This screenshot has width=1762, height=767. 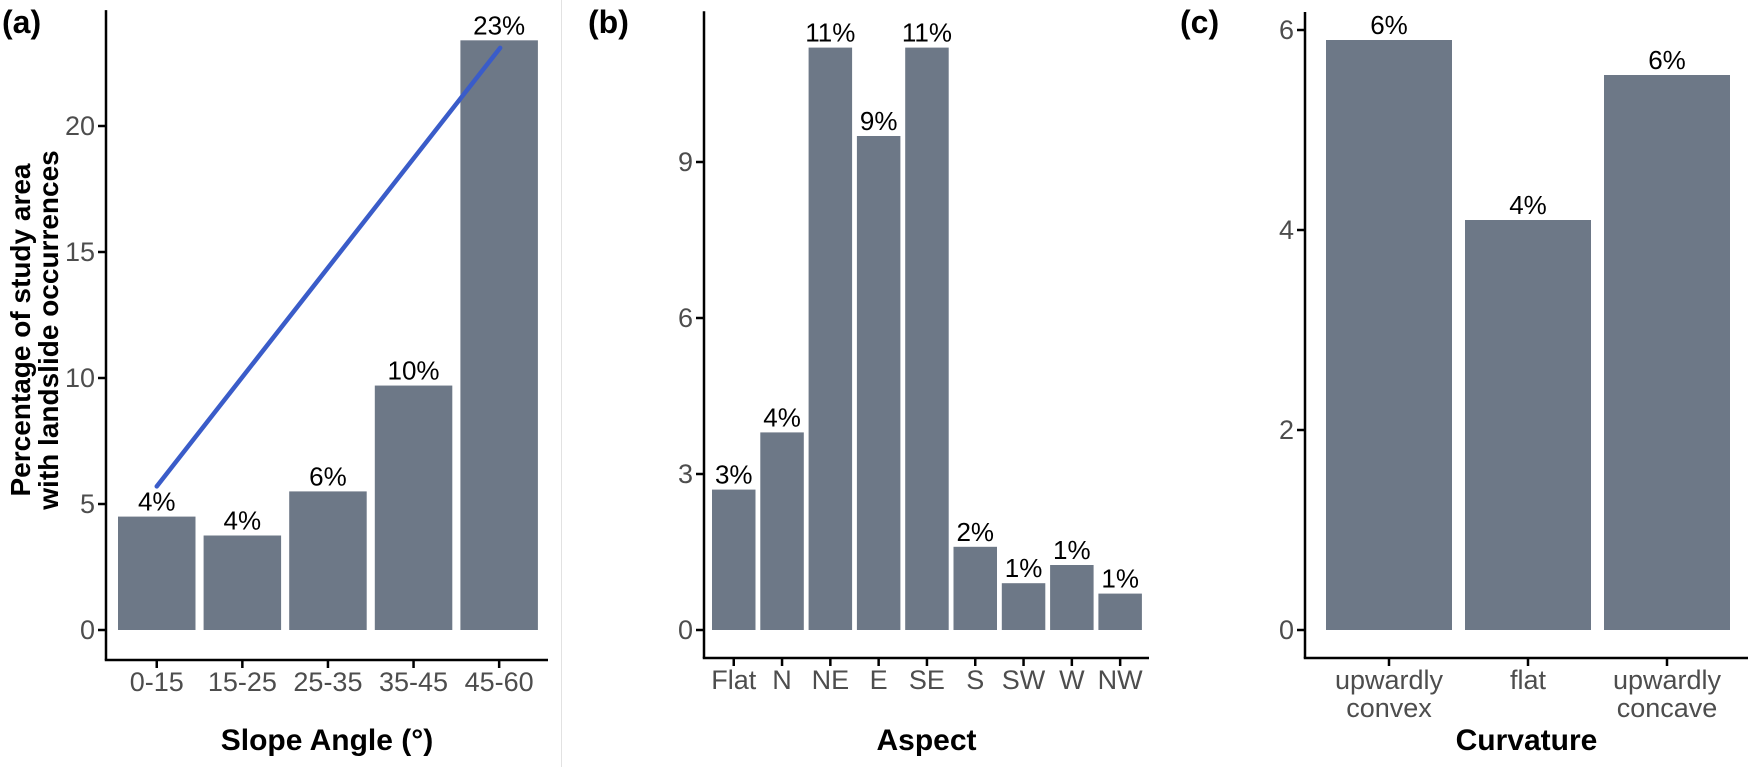 What do you see at coordinates (80, 126) in the screenshot?
I see `y-tick-label: 20` at bounding box center [80, 126].